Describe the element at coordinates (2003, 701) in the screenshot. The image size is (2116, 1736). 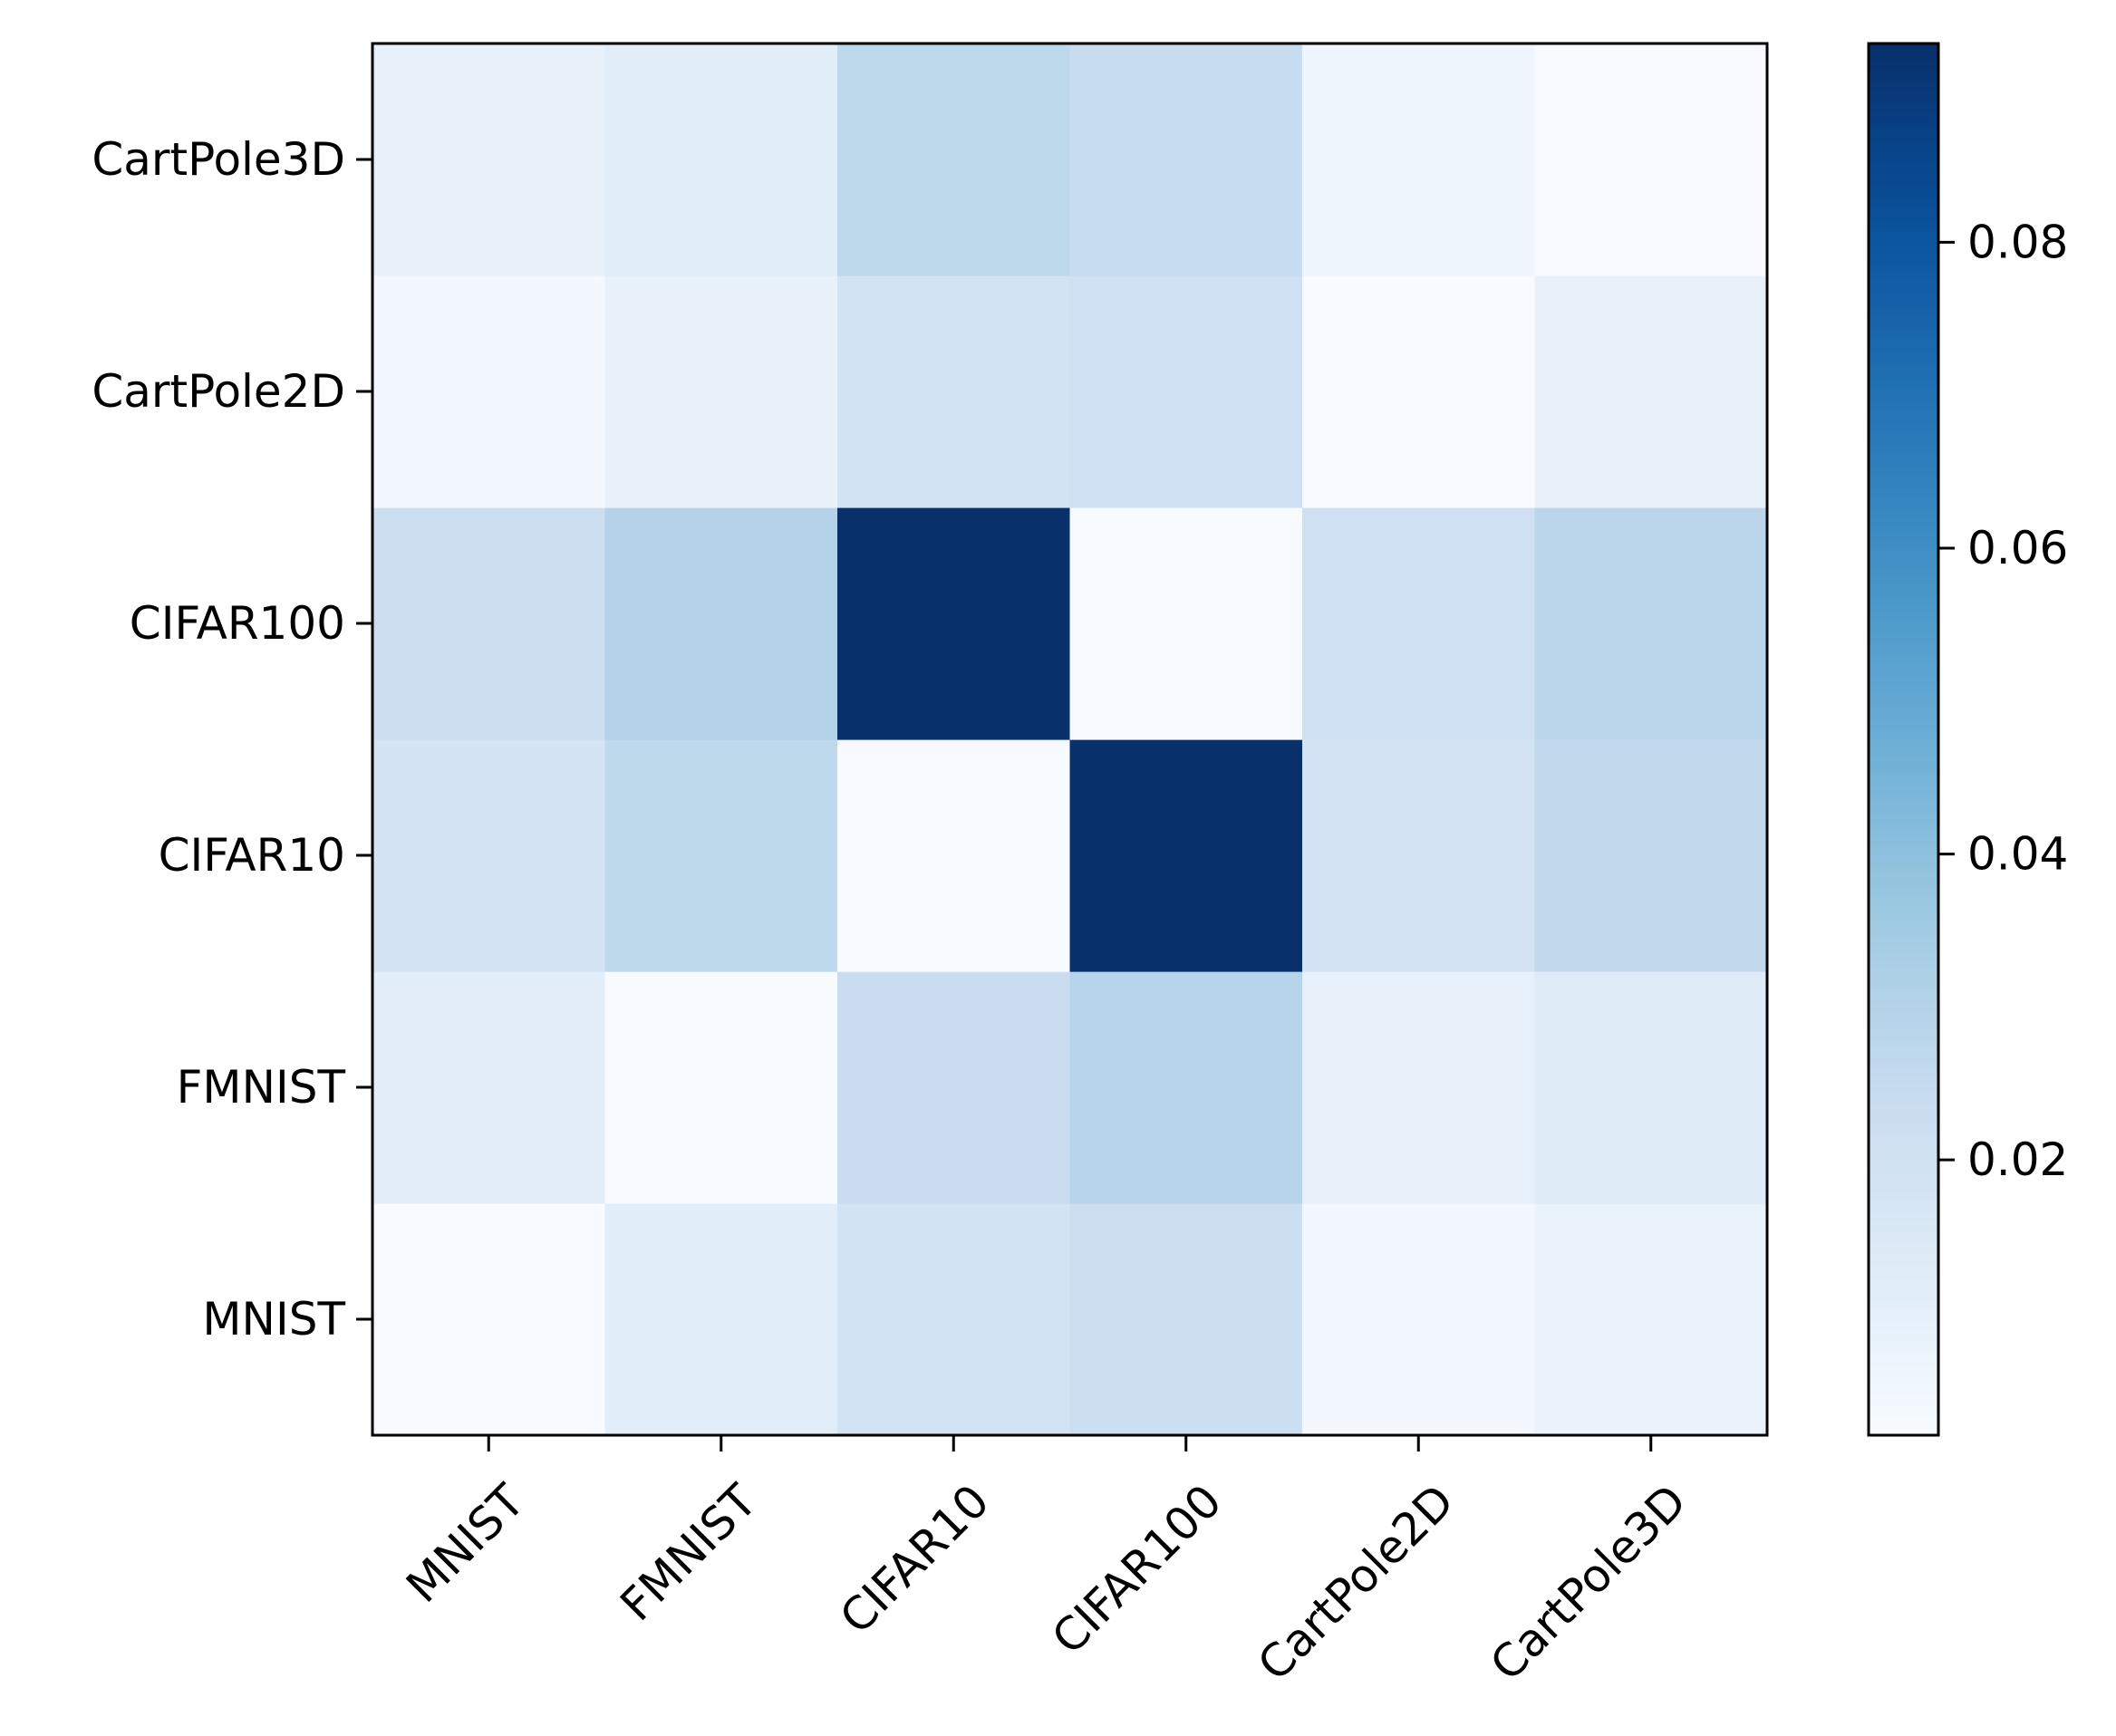
I see `colorbar-axis: 0.02 0.04 0.06 0.08` at that location.